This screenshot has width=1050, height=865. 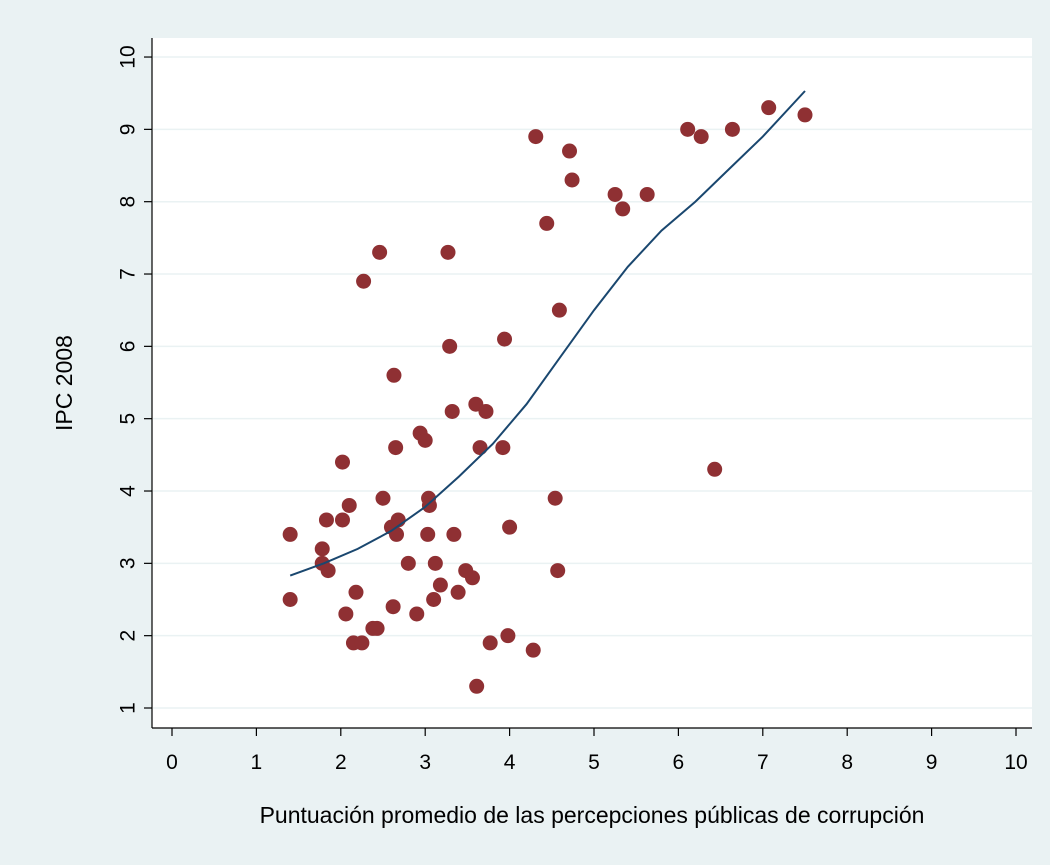 I want to click on y-tick-label: 3, so click(x=128, y=563).